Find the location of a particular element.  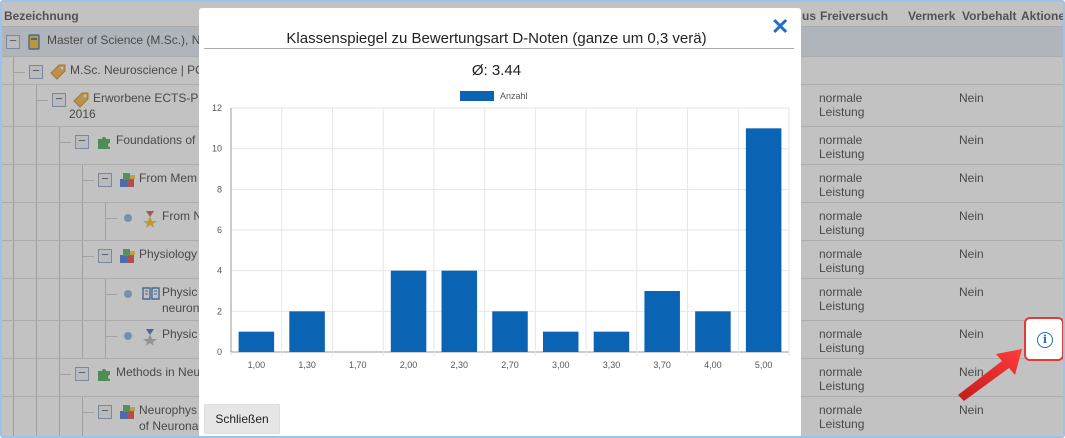

row-label: From Mem is located at coordinates (168, 178).